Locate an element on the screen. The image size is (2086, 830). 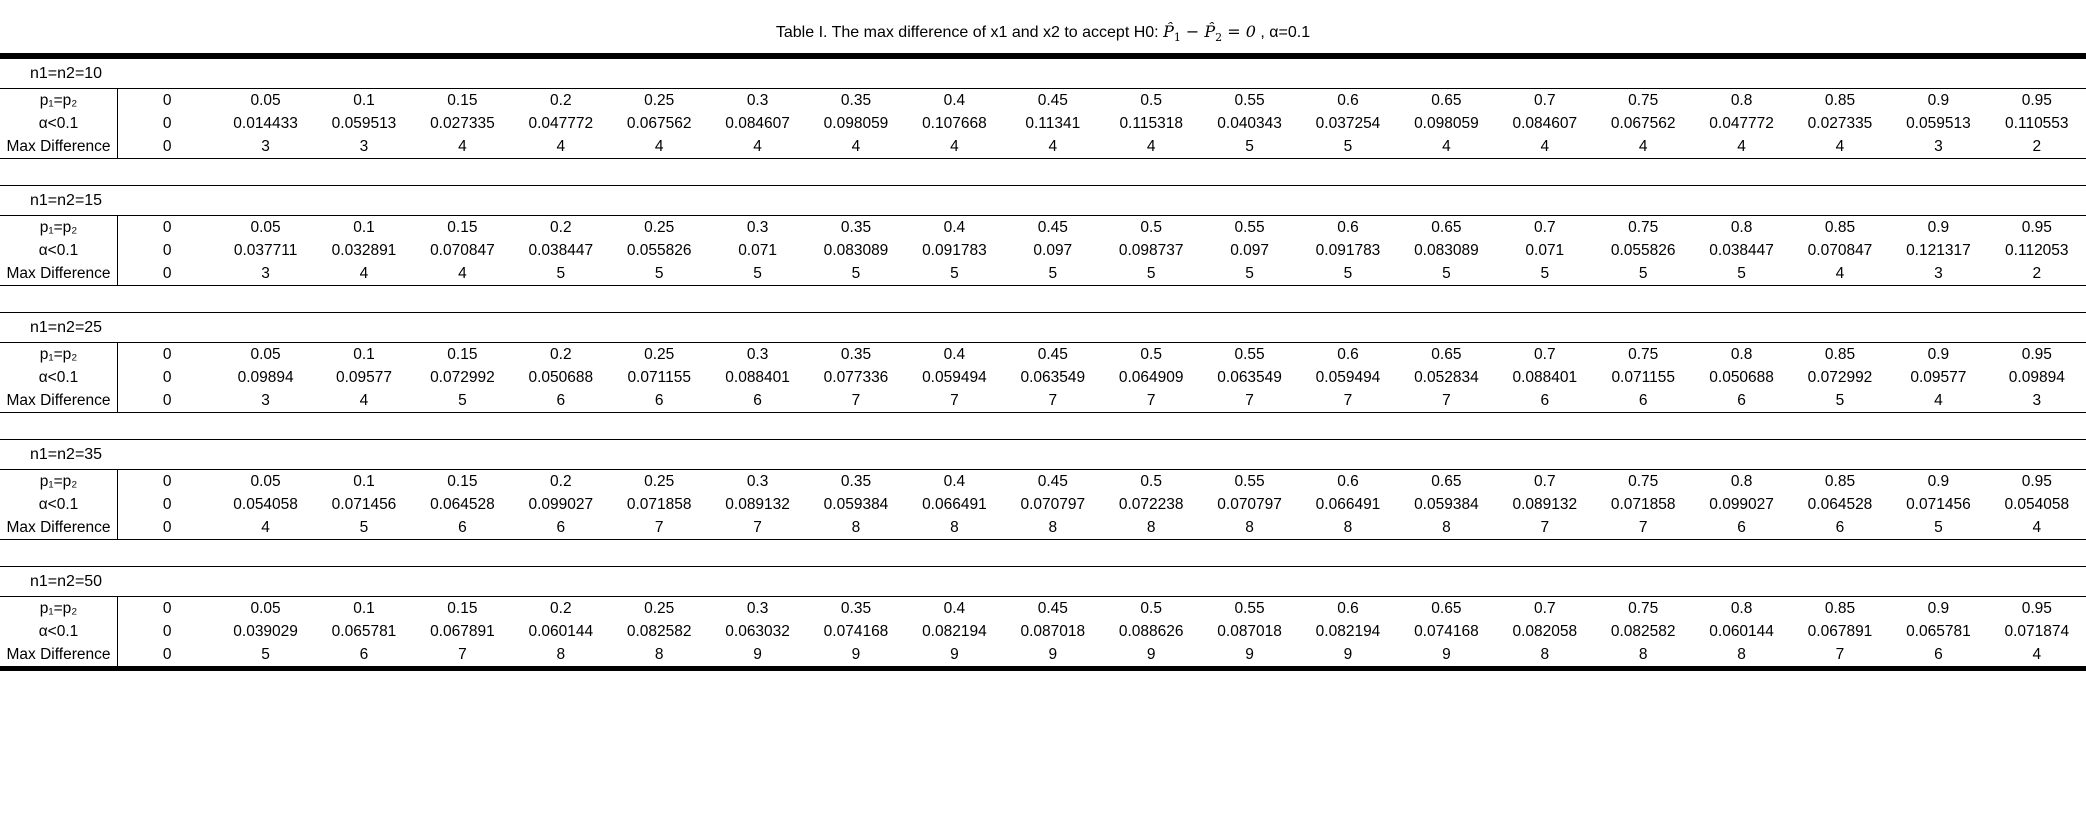
alpha-row-cell: 0.09577 is located at coordinates (363, 377).